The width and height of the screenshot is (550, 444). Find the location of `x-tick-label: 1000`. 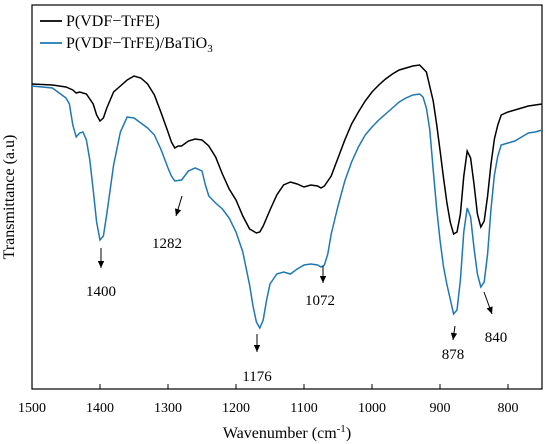

x-tick-label: 1000 is located at coordinates (372, 408).